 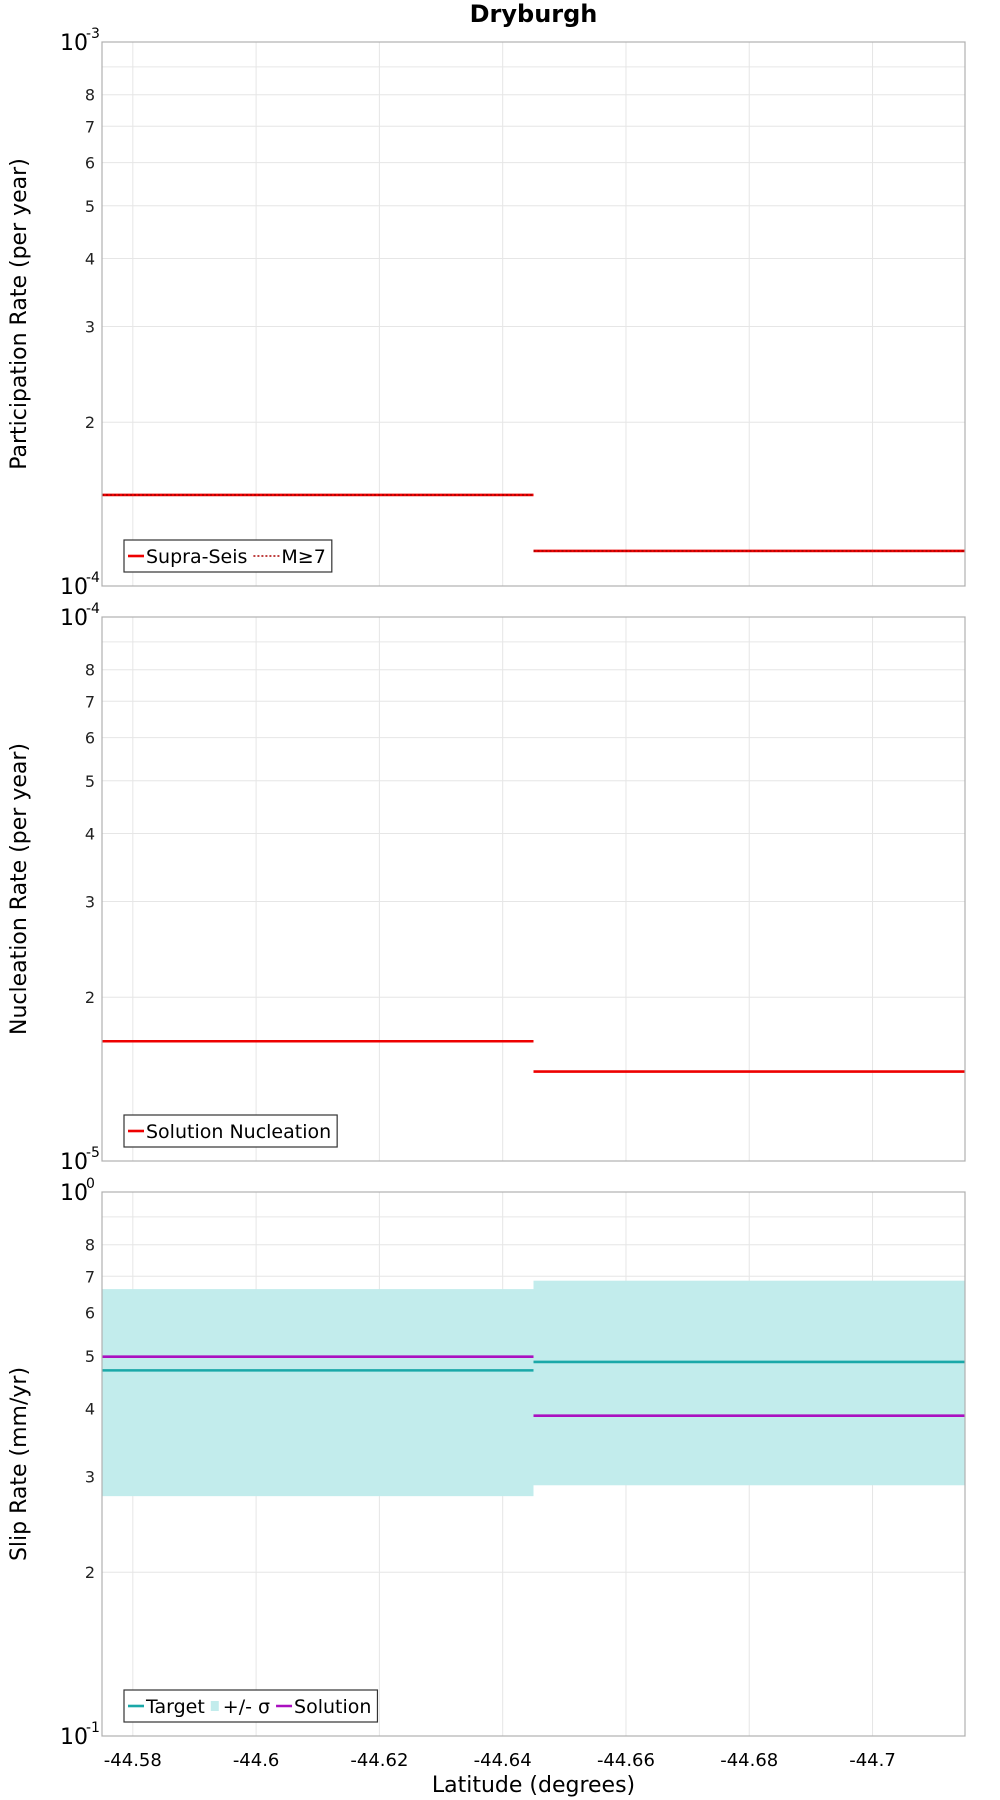 I want to click on y-axis-label: Participation Rate (per year), so click(x=19, y=314).